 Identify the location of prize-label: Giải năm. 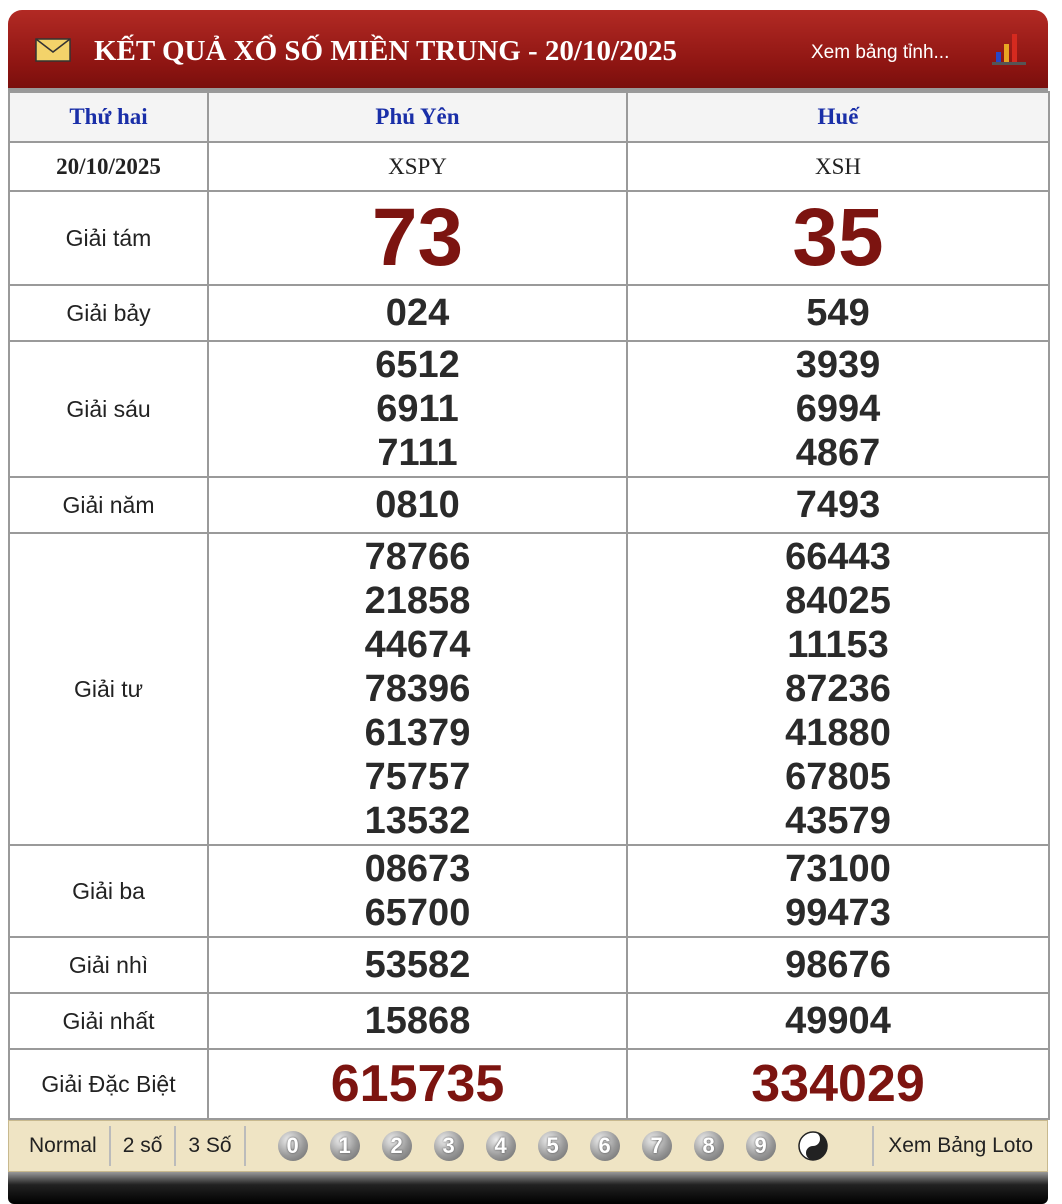
(108, 505).